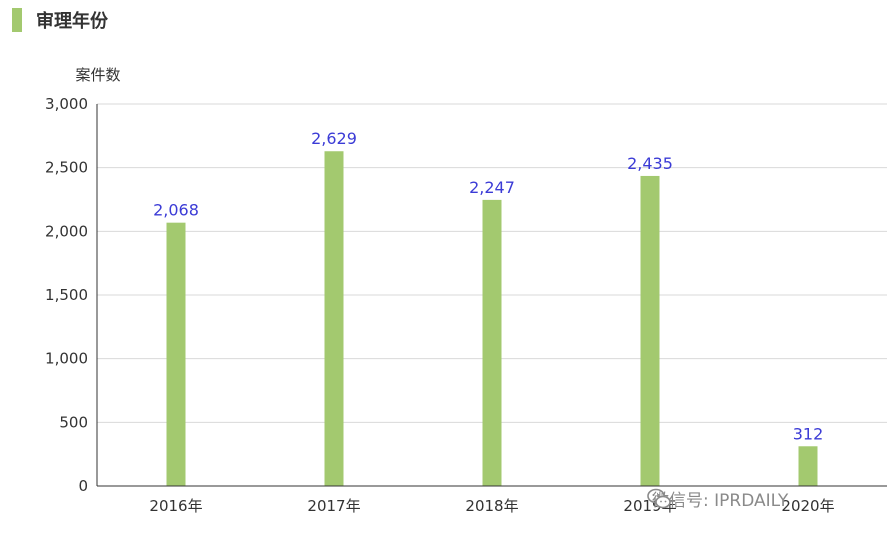 This screenshot has width=887, height=538. I want to click on chart-title: 审理年份, so click(72, 21).